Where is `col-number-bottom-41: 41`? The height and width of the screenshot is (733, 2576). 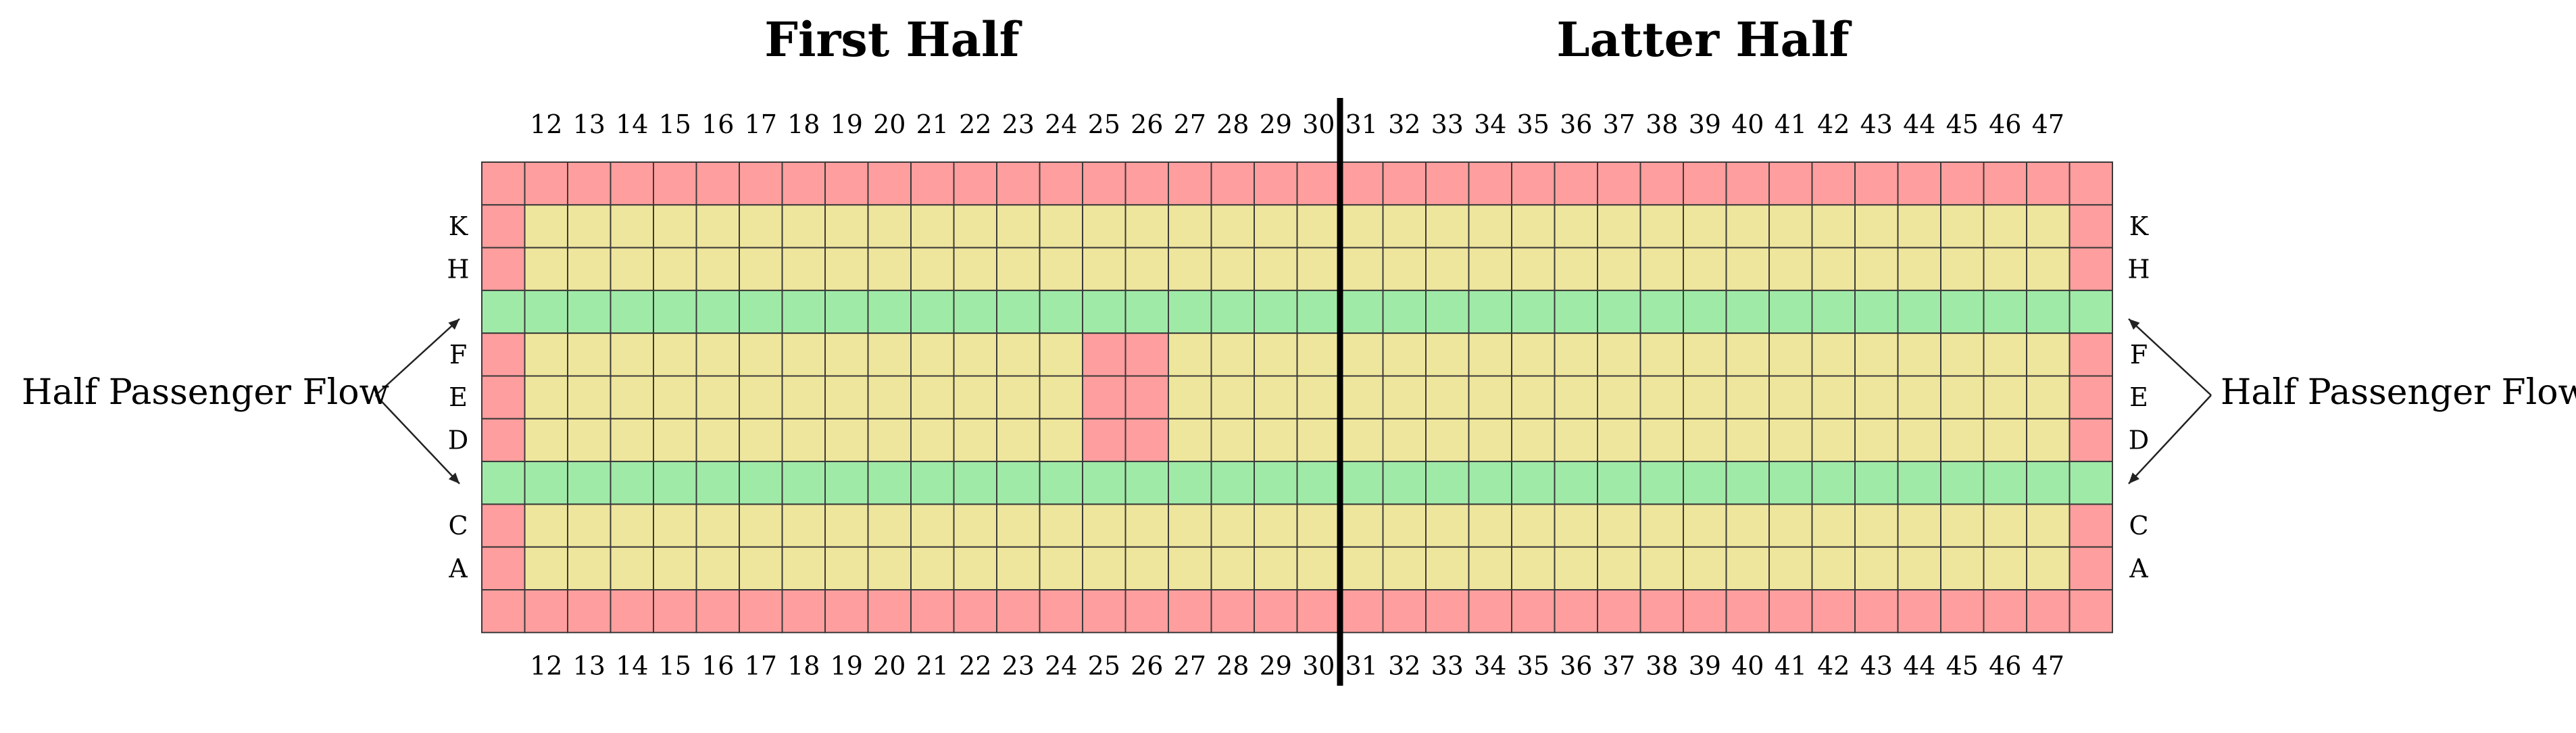
col-number-bottom-41: 41 is located at coordinates (1791, 666).